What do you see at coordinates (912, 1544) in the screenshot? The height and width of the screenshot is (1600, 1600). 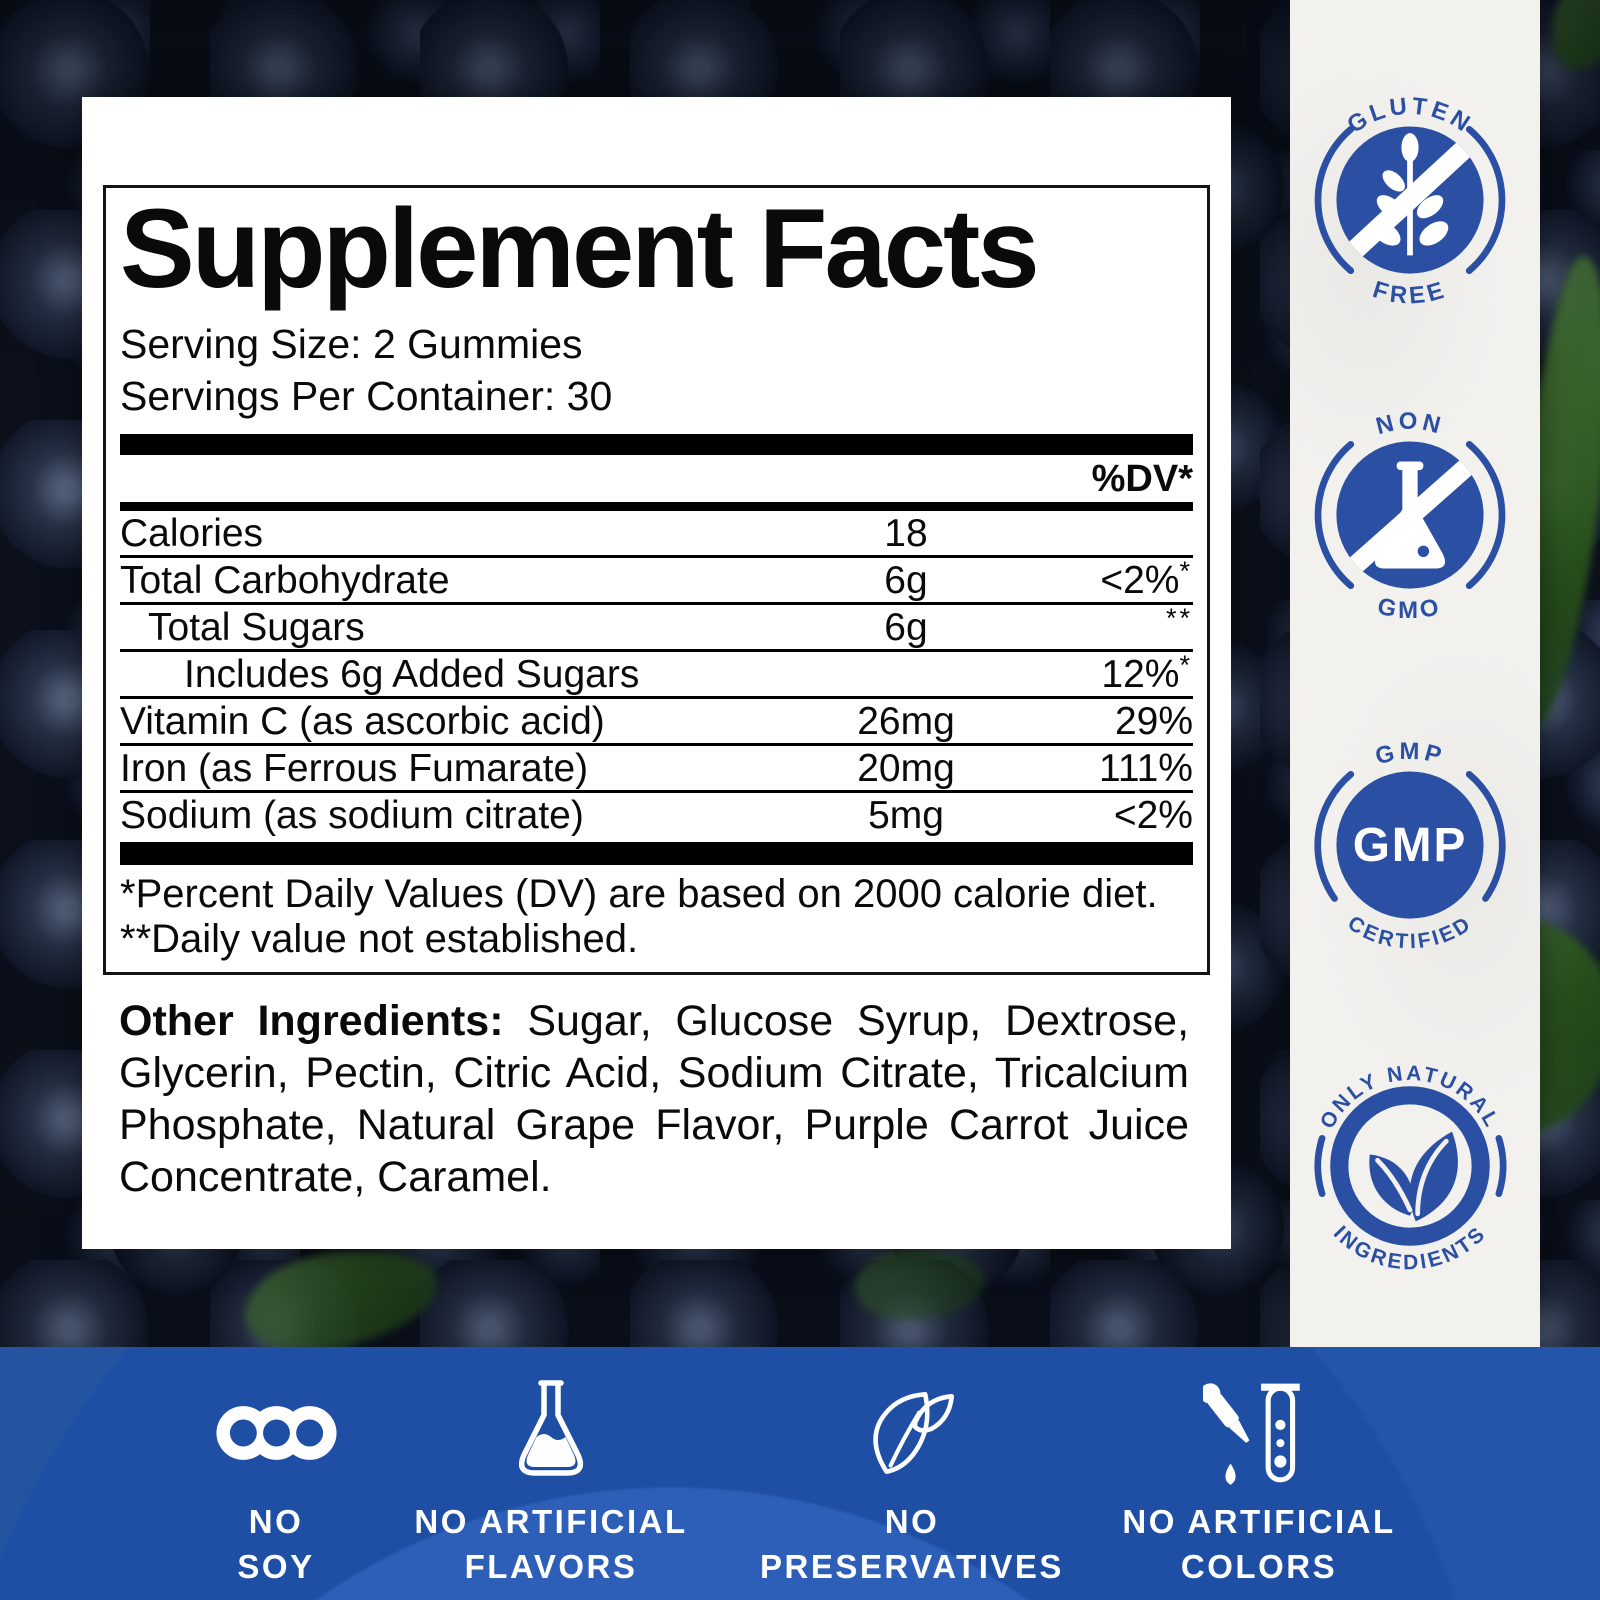 I see `feature-label: NO PRESERVATIVES` at bounding box center [912, 1544].